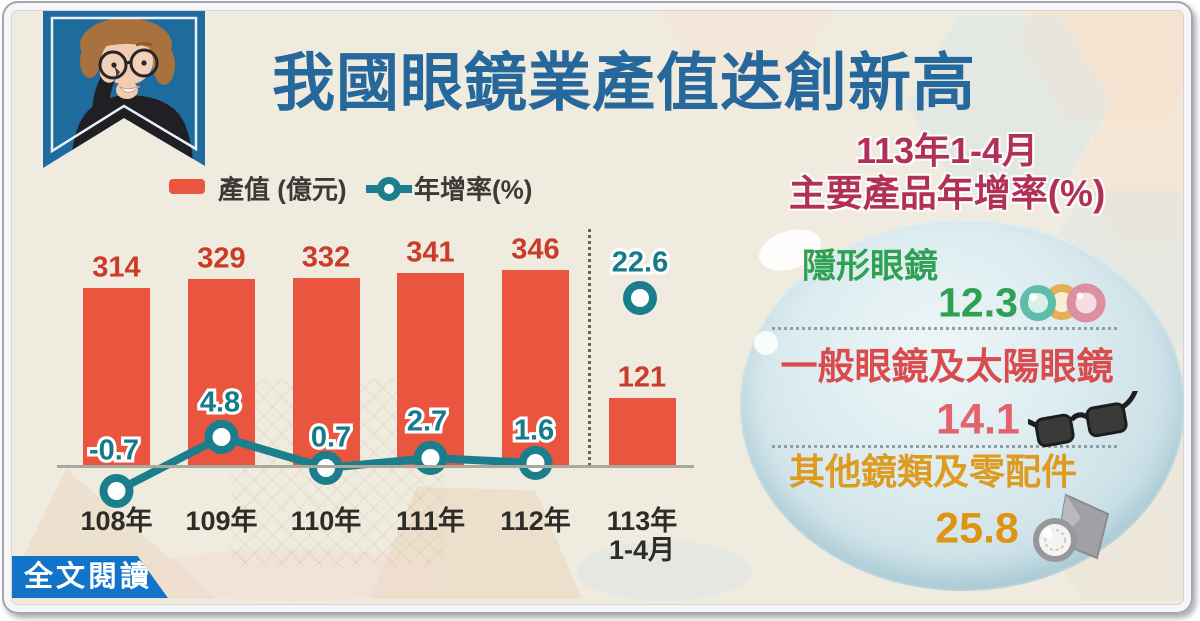 The width and height of the screenshot is (1200, 621). What do you see at coordinates (535, 249) in the screenshot?
I see `bar-value-label: 346` at bounding box center [535, 249].